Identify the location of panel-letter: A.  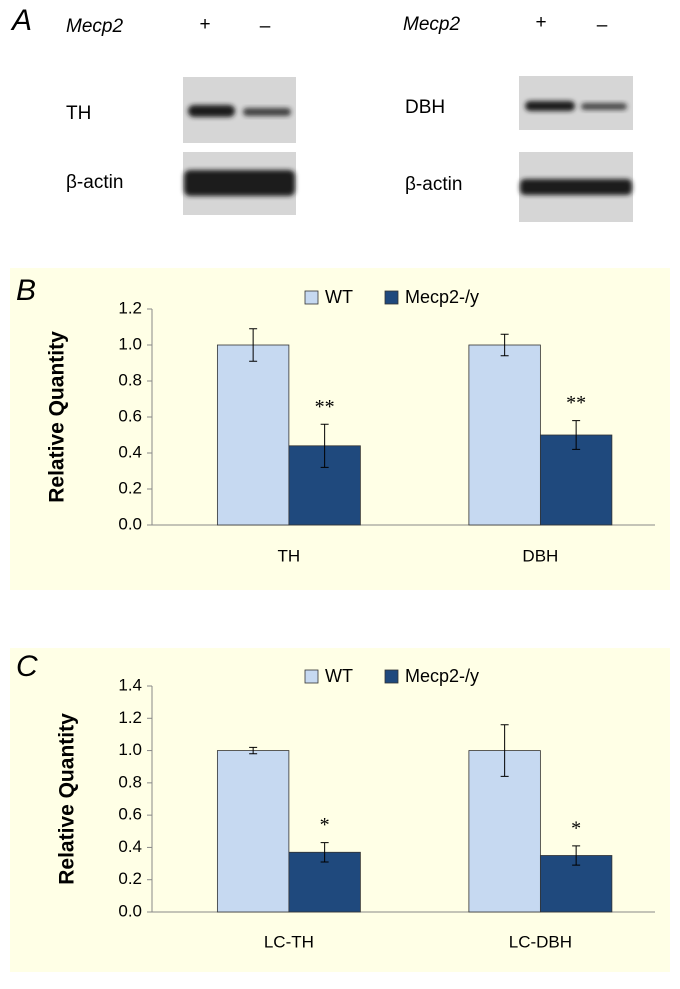
(21, 20).